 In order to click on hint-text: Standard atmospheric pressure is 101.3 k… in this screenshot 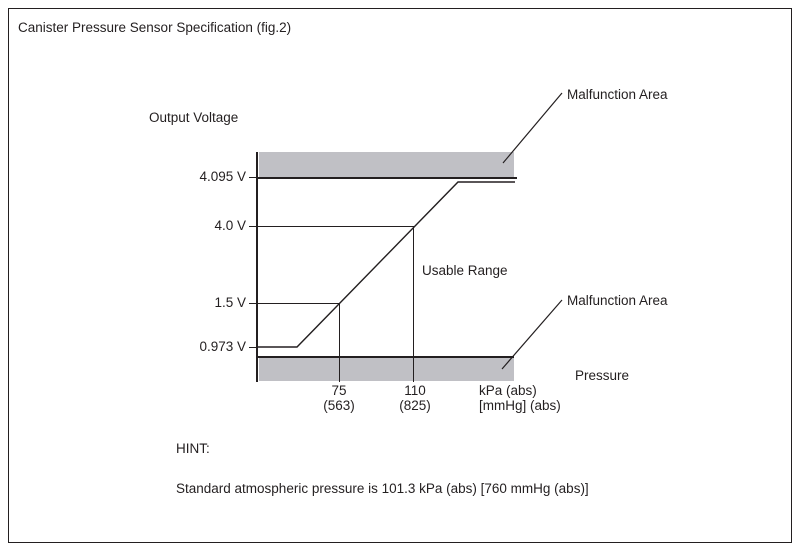, I will do `click(382, 488)`.